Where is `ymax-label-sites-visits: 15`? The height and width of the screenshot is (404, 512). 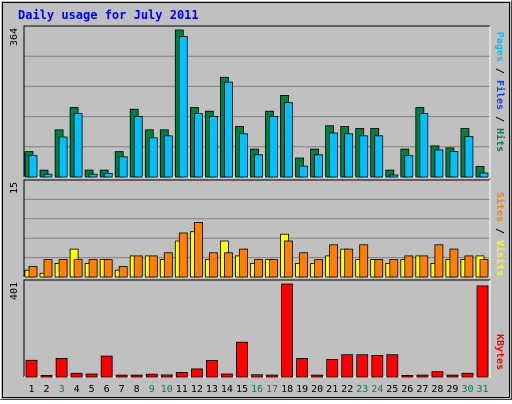 ymax-label-sites-visits: 15 is located at coordinates (14, 188).